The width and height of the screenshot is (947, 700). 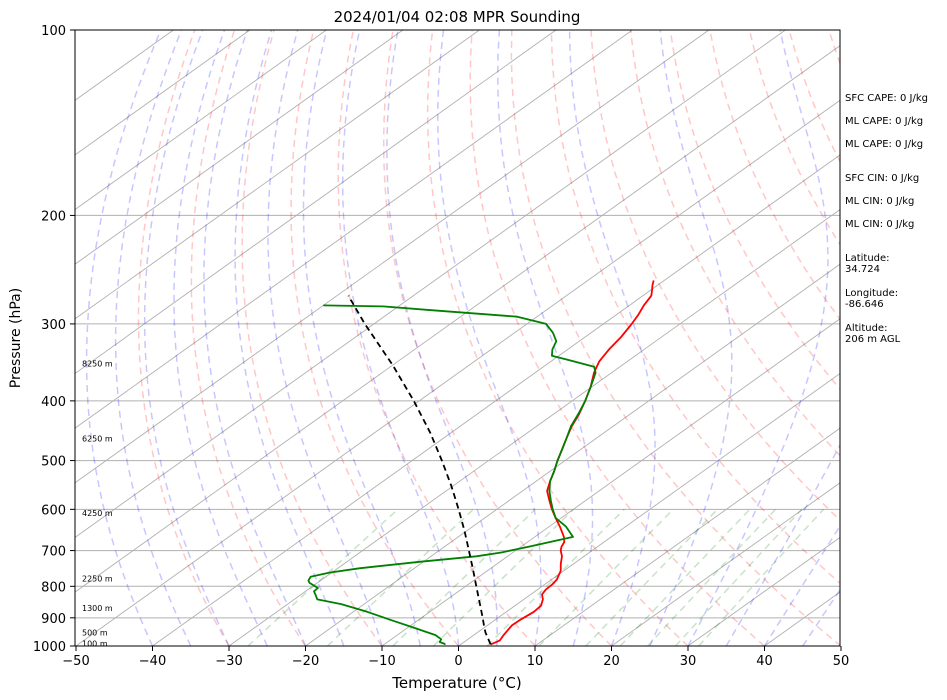 What do you see at coordinates (764, 661) in the screenshot?
I see `x-tick-label: 40` at bounding box center [764, 661].